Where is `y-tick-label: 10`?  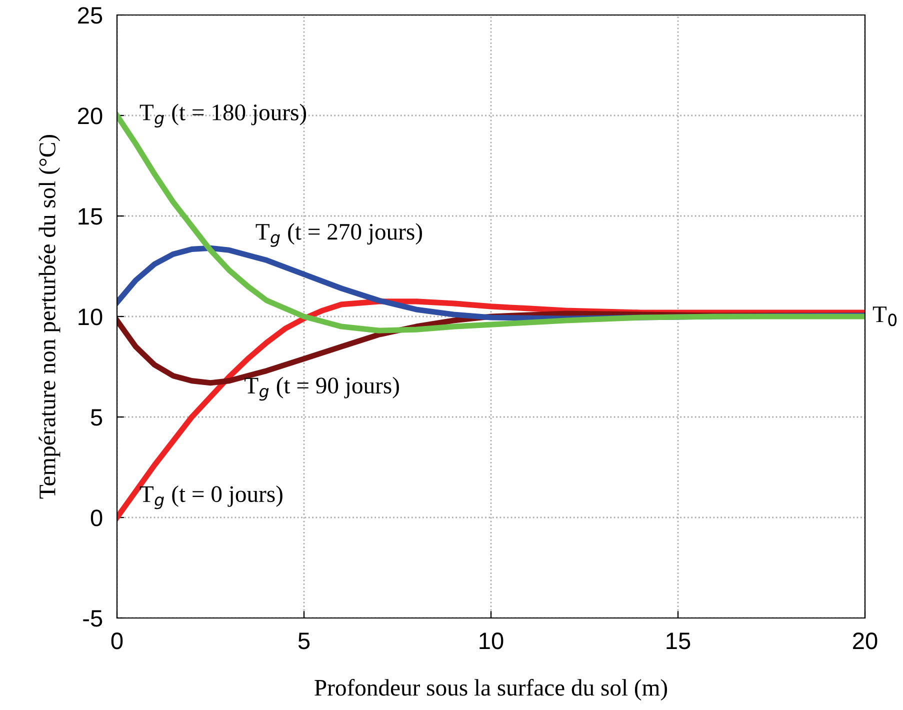 y-tick-label: 10 is located at coordinates (90, 317).